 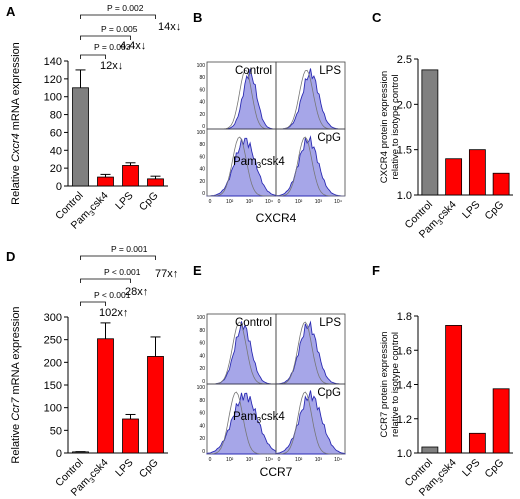 I want to click on panel-d-x-tick-label: CpG, so click(x=149, y=469).